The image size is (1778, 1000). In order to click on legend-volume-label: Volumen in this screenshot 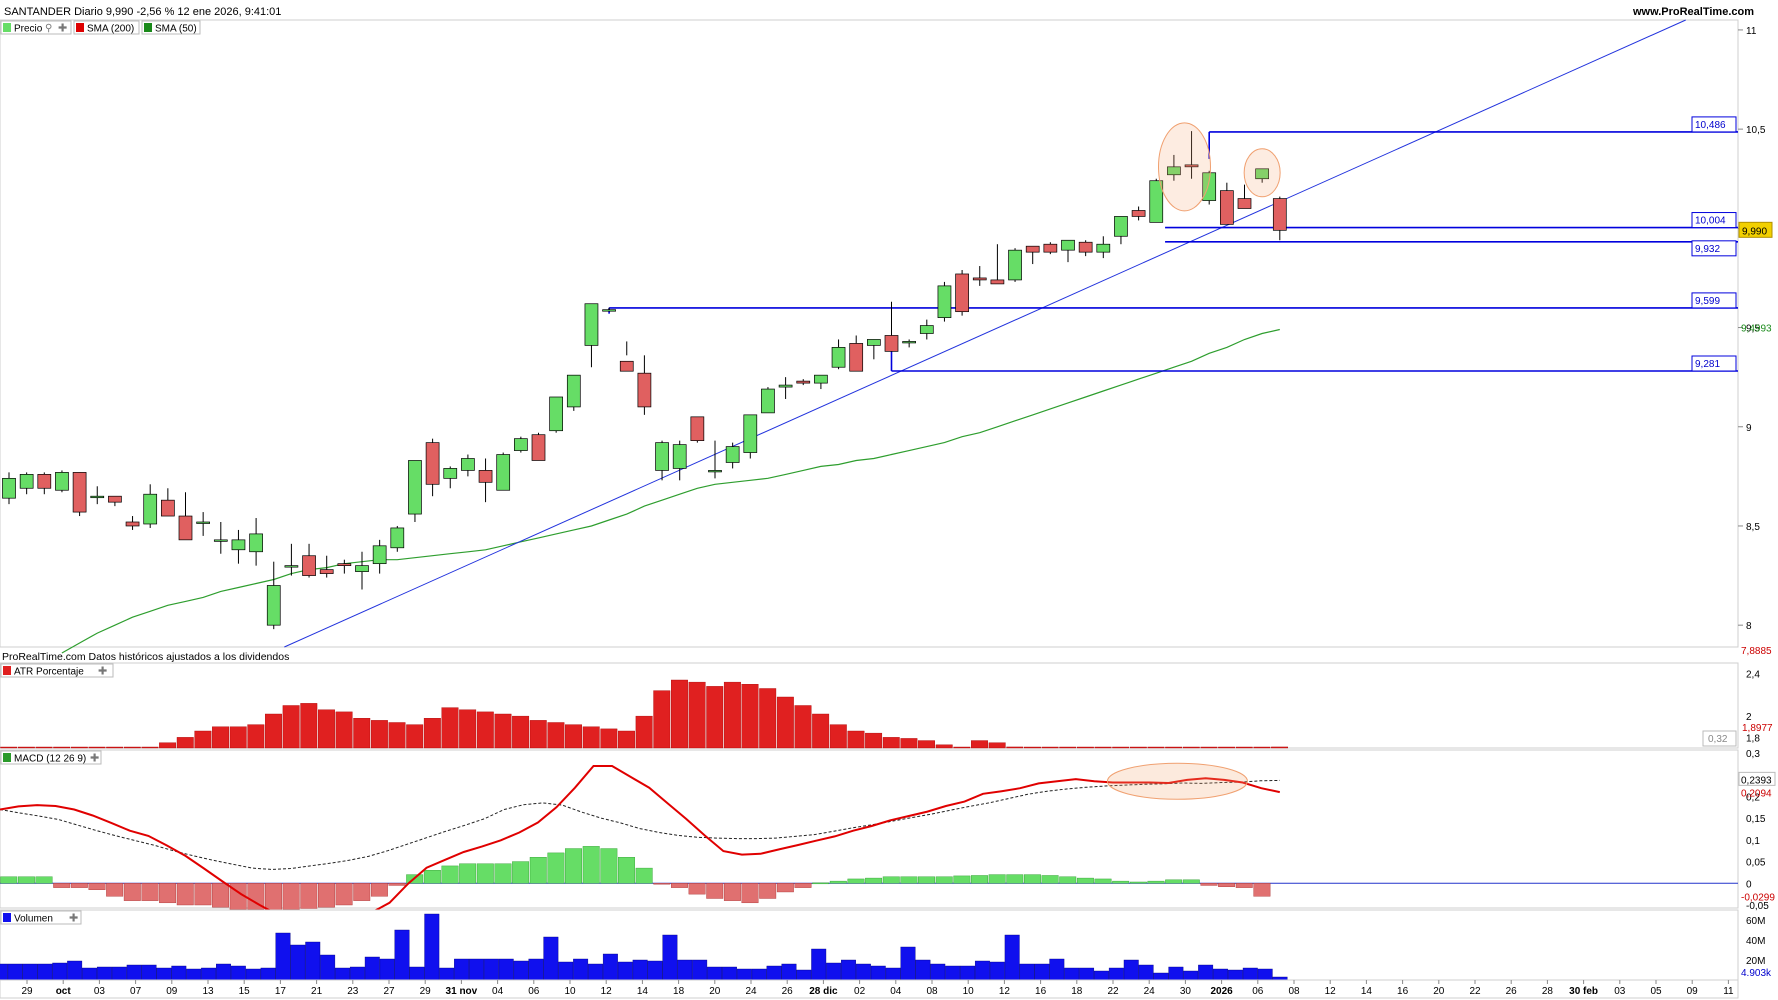, I will do `click(33, 919)`.